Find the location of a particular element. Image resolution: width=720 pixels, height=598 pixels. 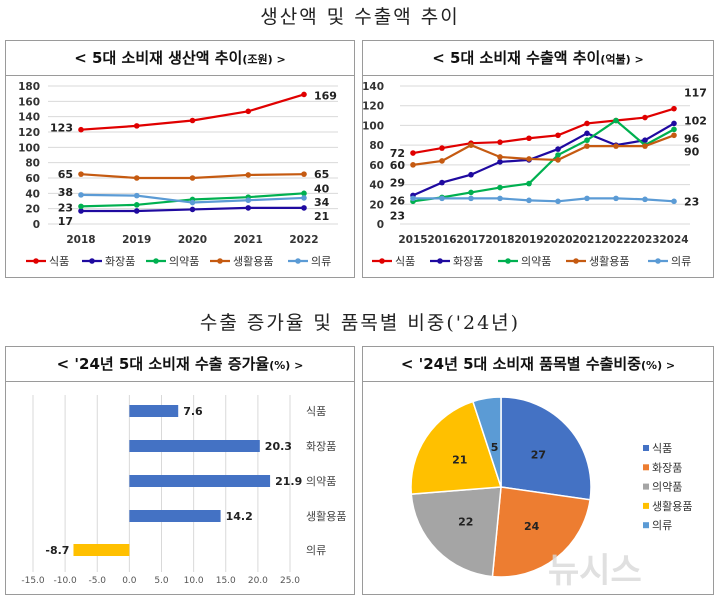

x-tick-label: 2022 is located at coordinates (615, 240).